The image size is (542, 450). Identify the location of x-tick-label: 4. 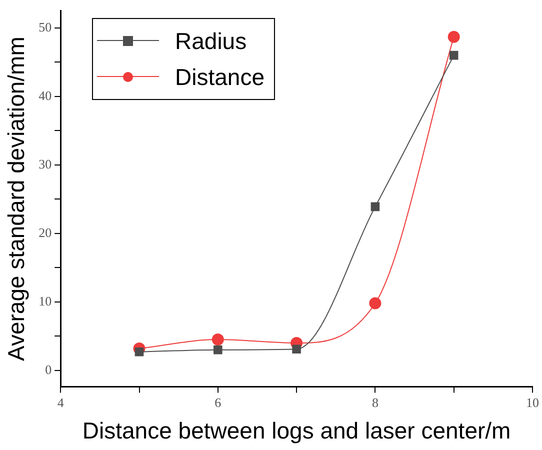
(60, 402).